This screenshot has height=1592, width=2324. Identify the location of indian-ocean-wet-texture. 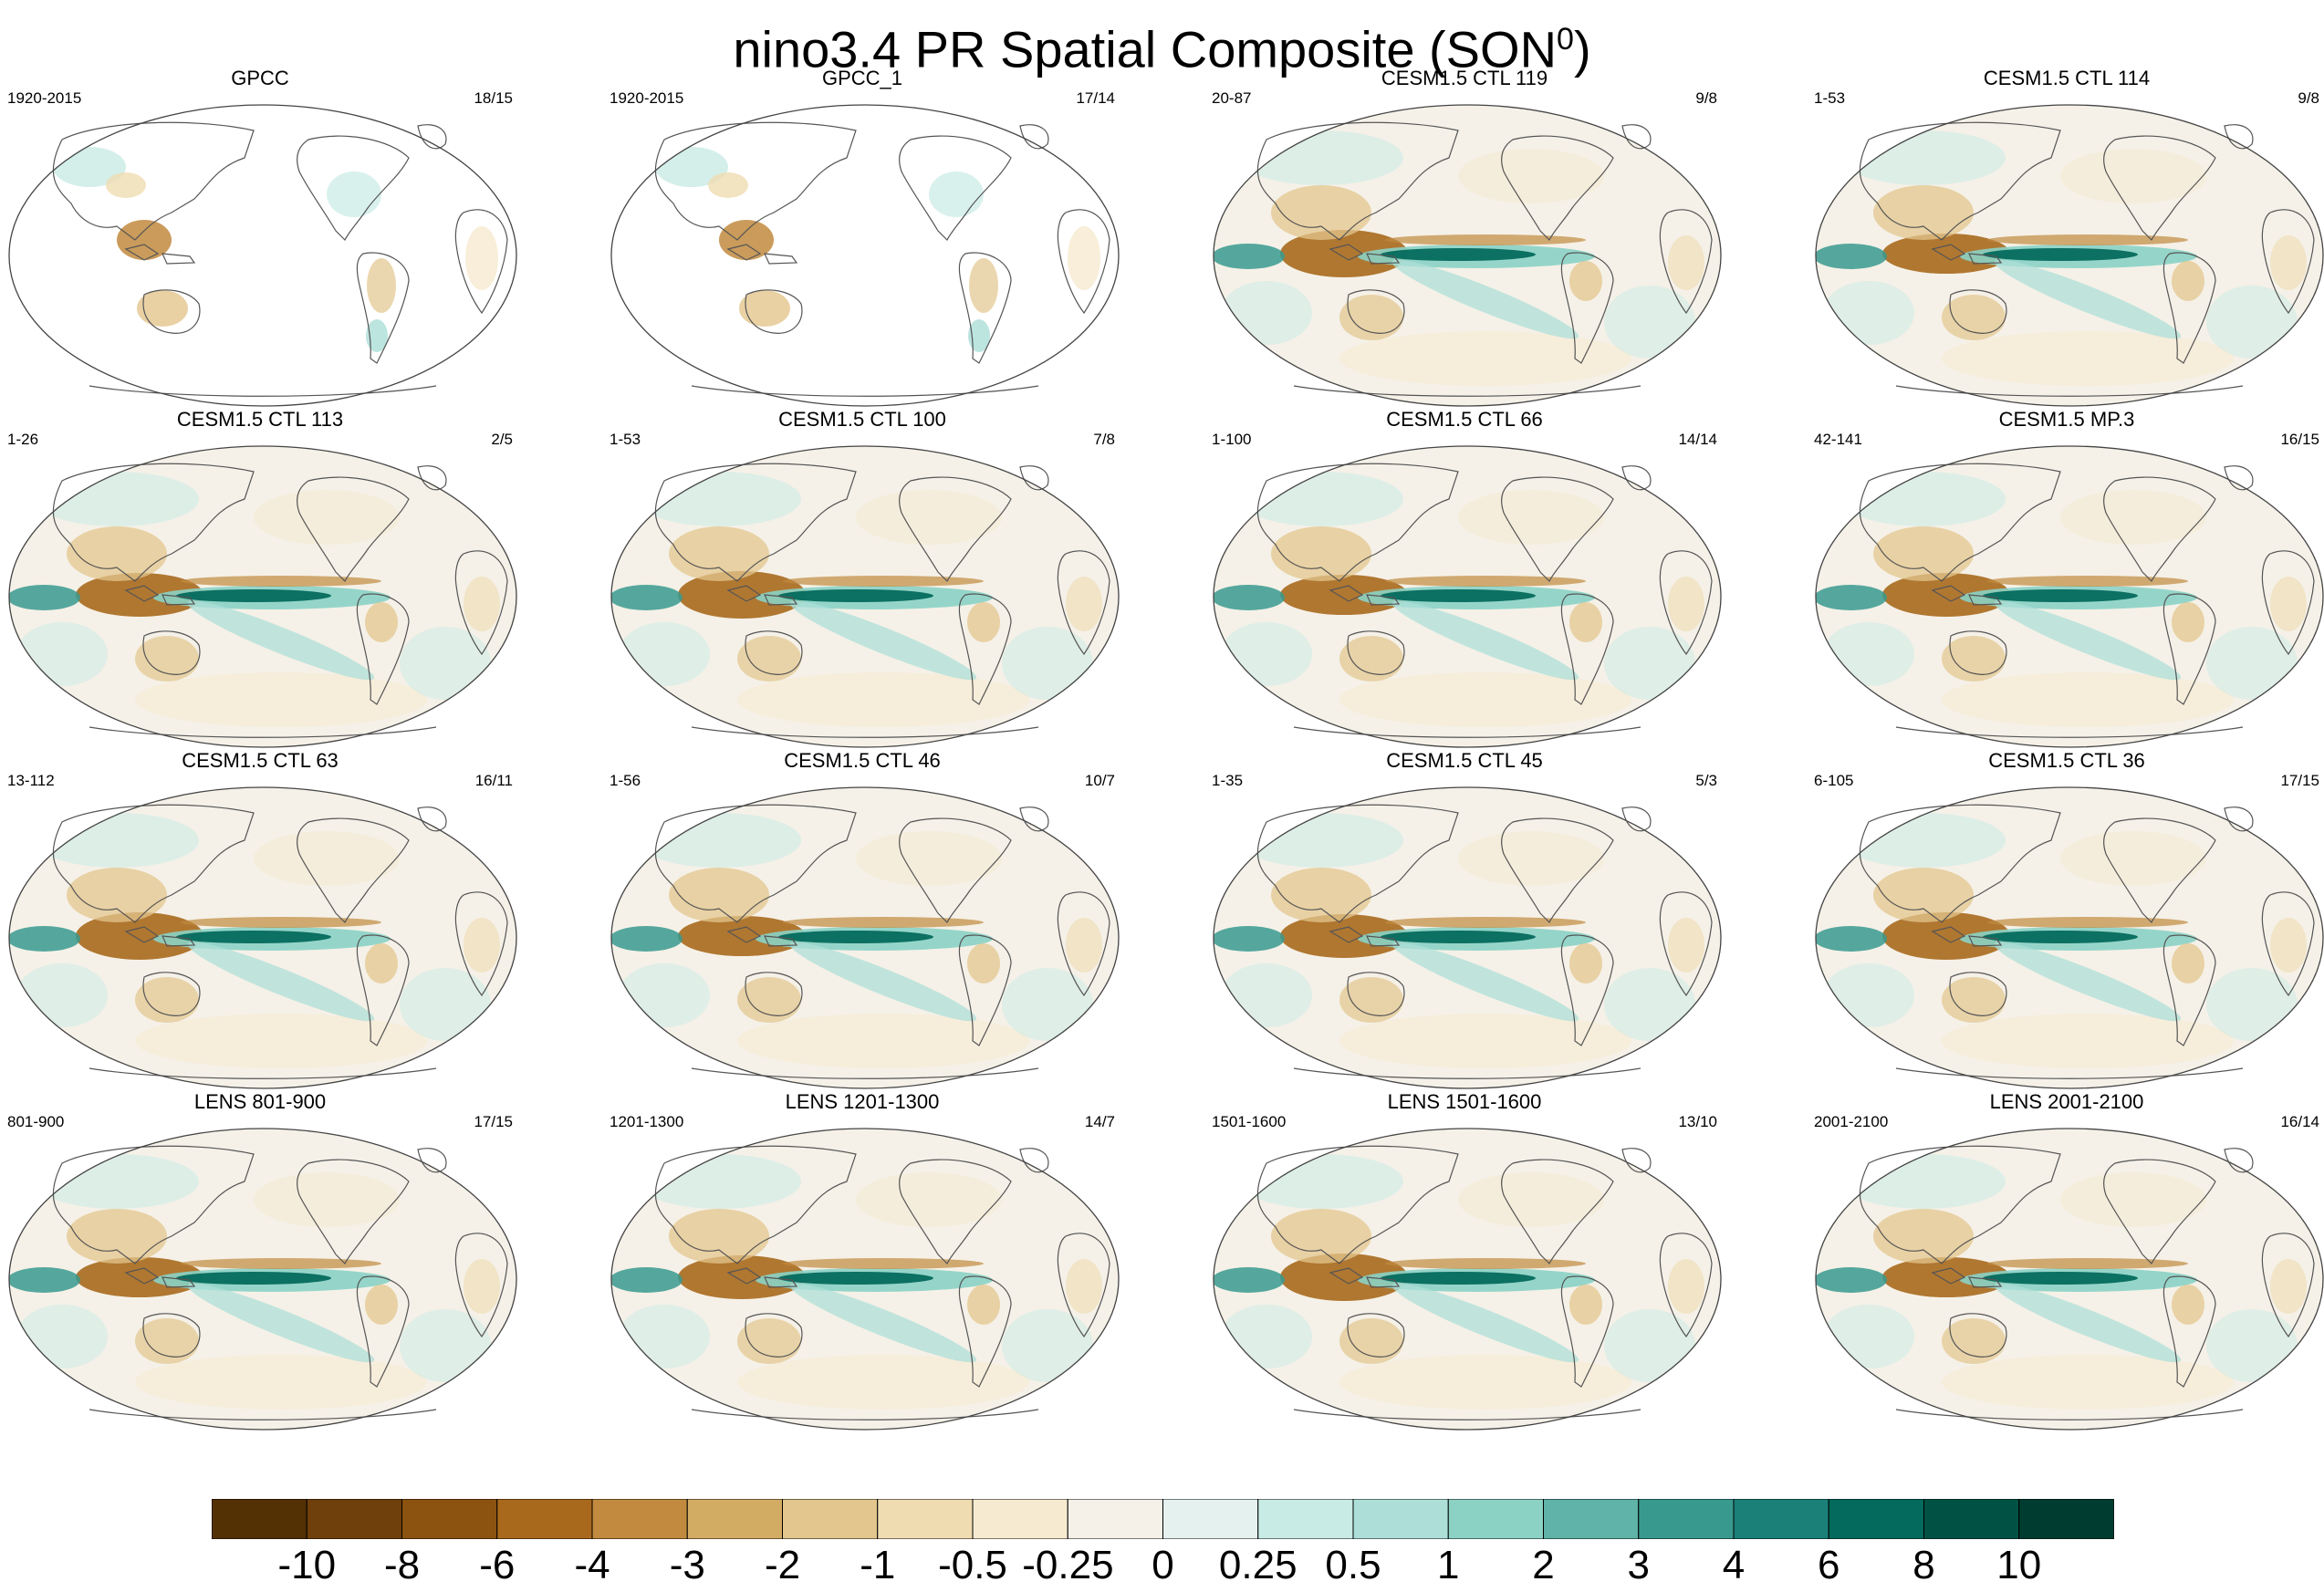
(1868, 1336).